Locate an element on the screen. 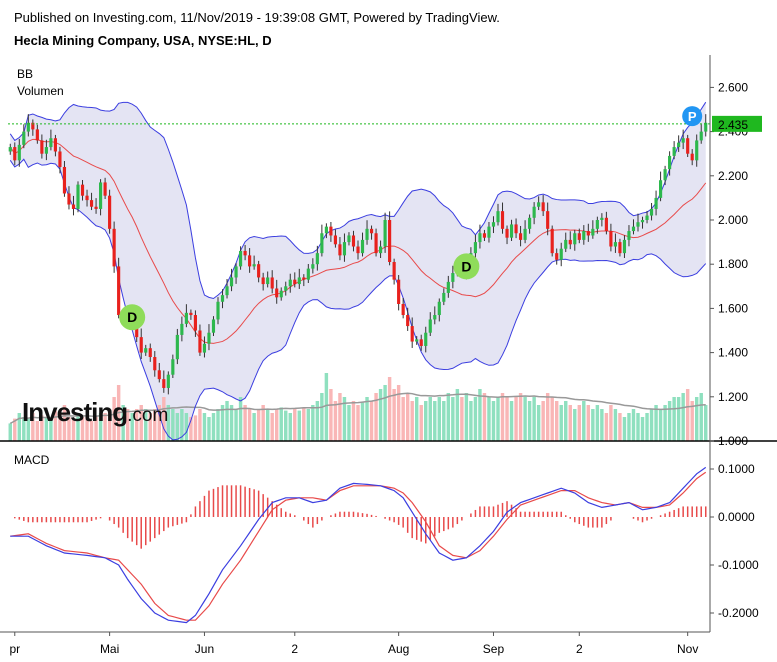  marker-label: D is located at coordinates (466, 266).